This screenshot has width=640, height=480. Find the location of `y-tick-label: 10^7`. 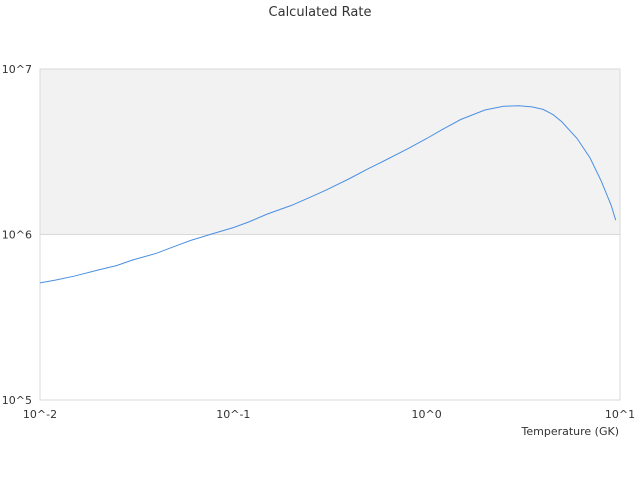

y-tick-label: 10^7 is located at coordinates (17, 69).